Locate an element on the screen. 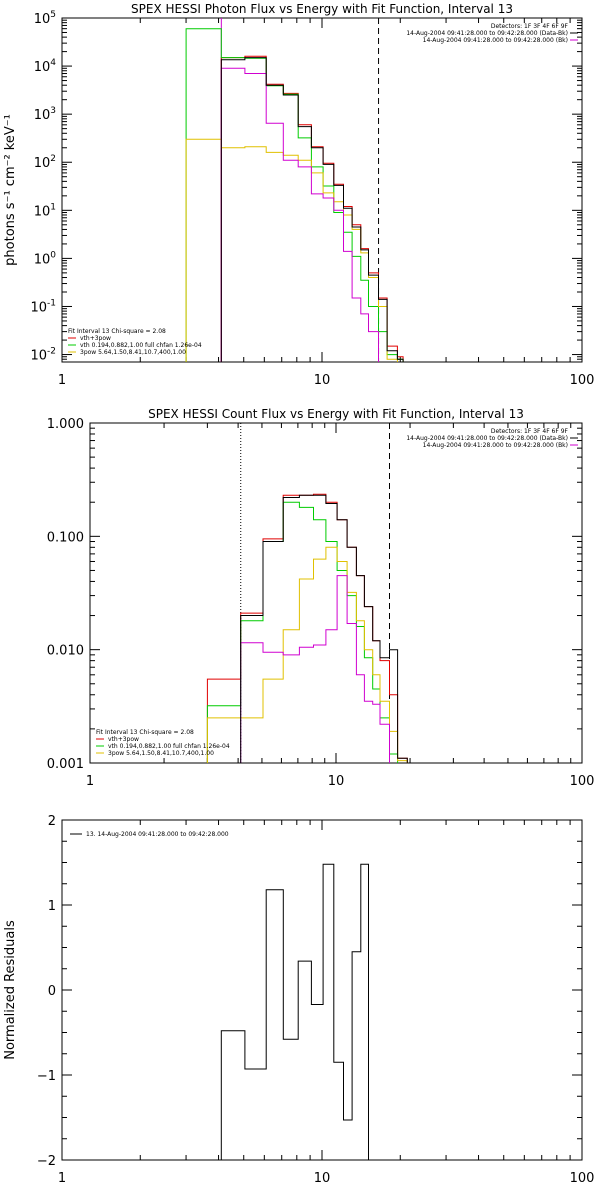 This screenshot has height=1200, width=600. y-tick-label: −2 is located at coordinates (46, 1161).